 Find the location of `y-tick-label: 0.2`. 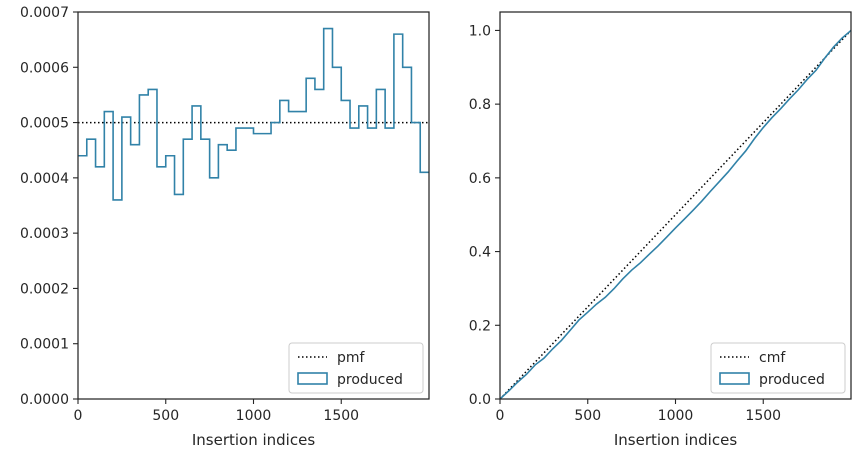

y-tick-label: 0.2 is located at coordinates (480, 326).